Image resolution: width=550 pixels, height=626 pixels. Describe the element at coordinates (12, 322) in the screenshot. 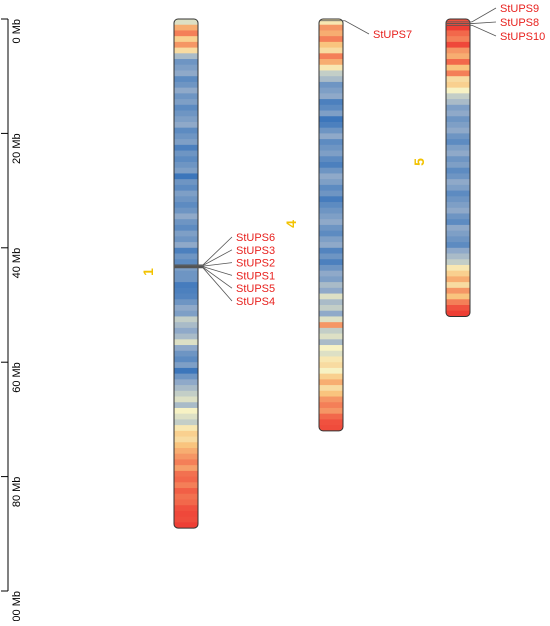

I see `scale-axis: 0 Mb 20 Mb 40 Mb 60 Mb 80 Mb 100 Mb` at that location.